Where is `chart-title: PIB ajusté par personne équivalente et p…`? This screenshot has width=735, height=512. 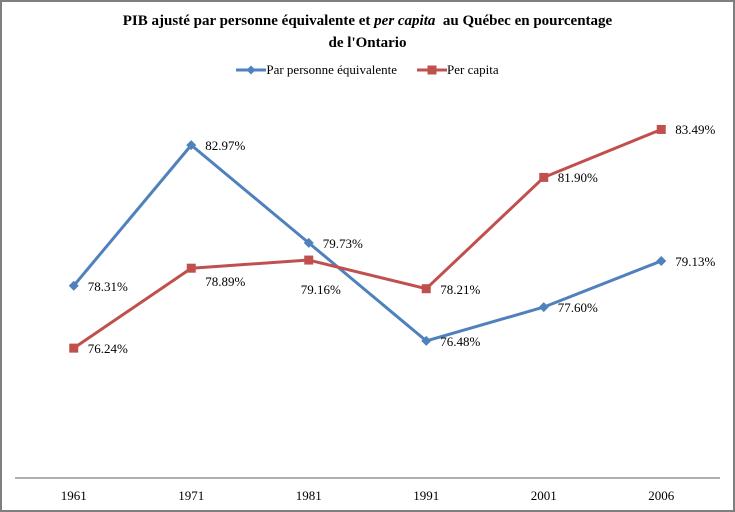 chart-title: PIB ajusté par personne équivalente et p… is located at coordinates (367, 32).